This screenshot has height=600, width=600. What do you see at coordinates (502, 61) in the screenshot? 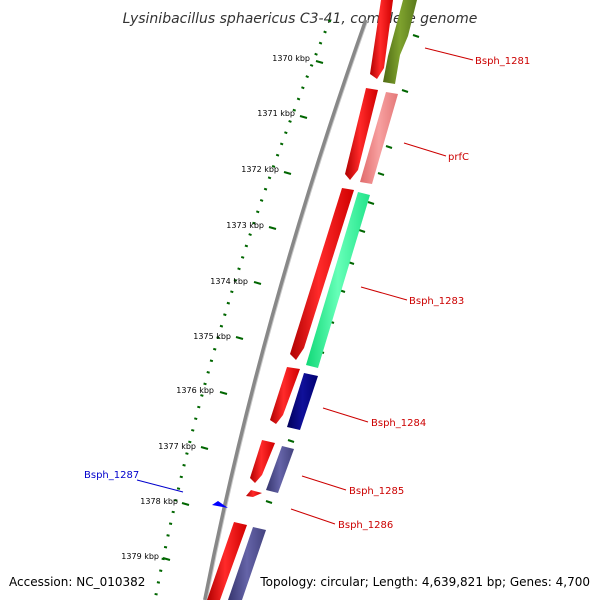
I see `gene-label: Bsph_1281` at bounding box center [502, 61].